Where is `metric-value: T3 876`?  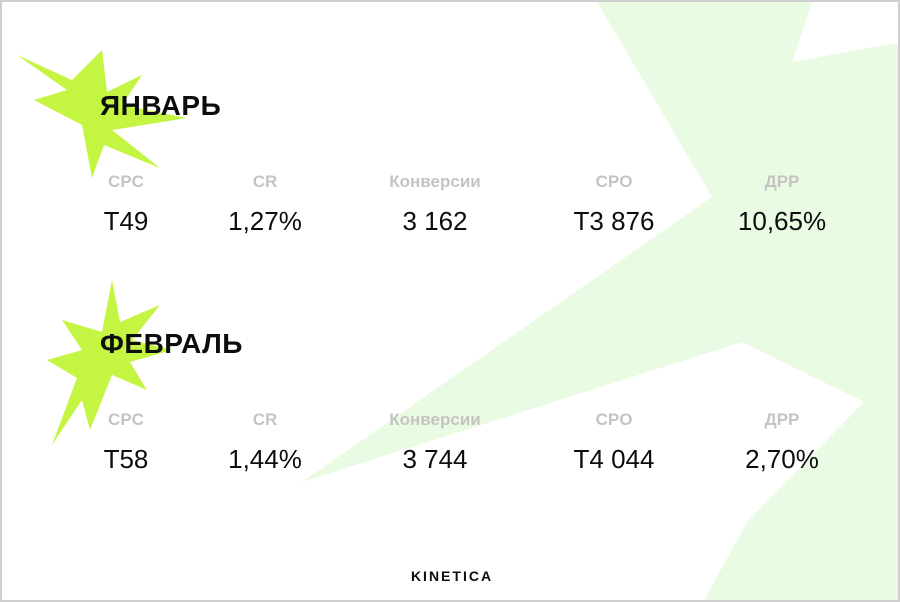 metric-value: T3 876 is located at coordinates (614, 221).